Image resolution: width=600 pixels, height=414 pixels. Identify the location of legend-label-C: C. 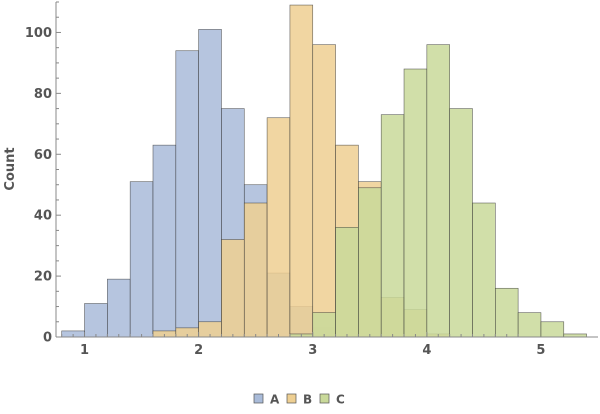
(340, 400).